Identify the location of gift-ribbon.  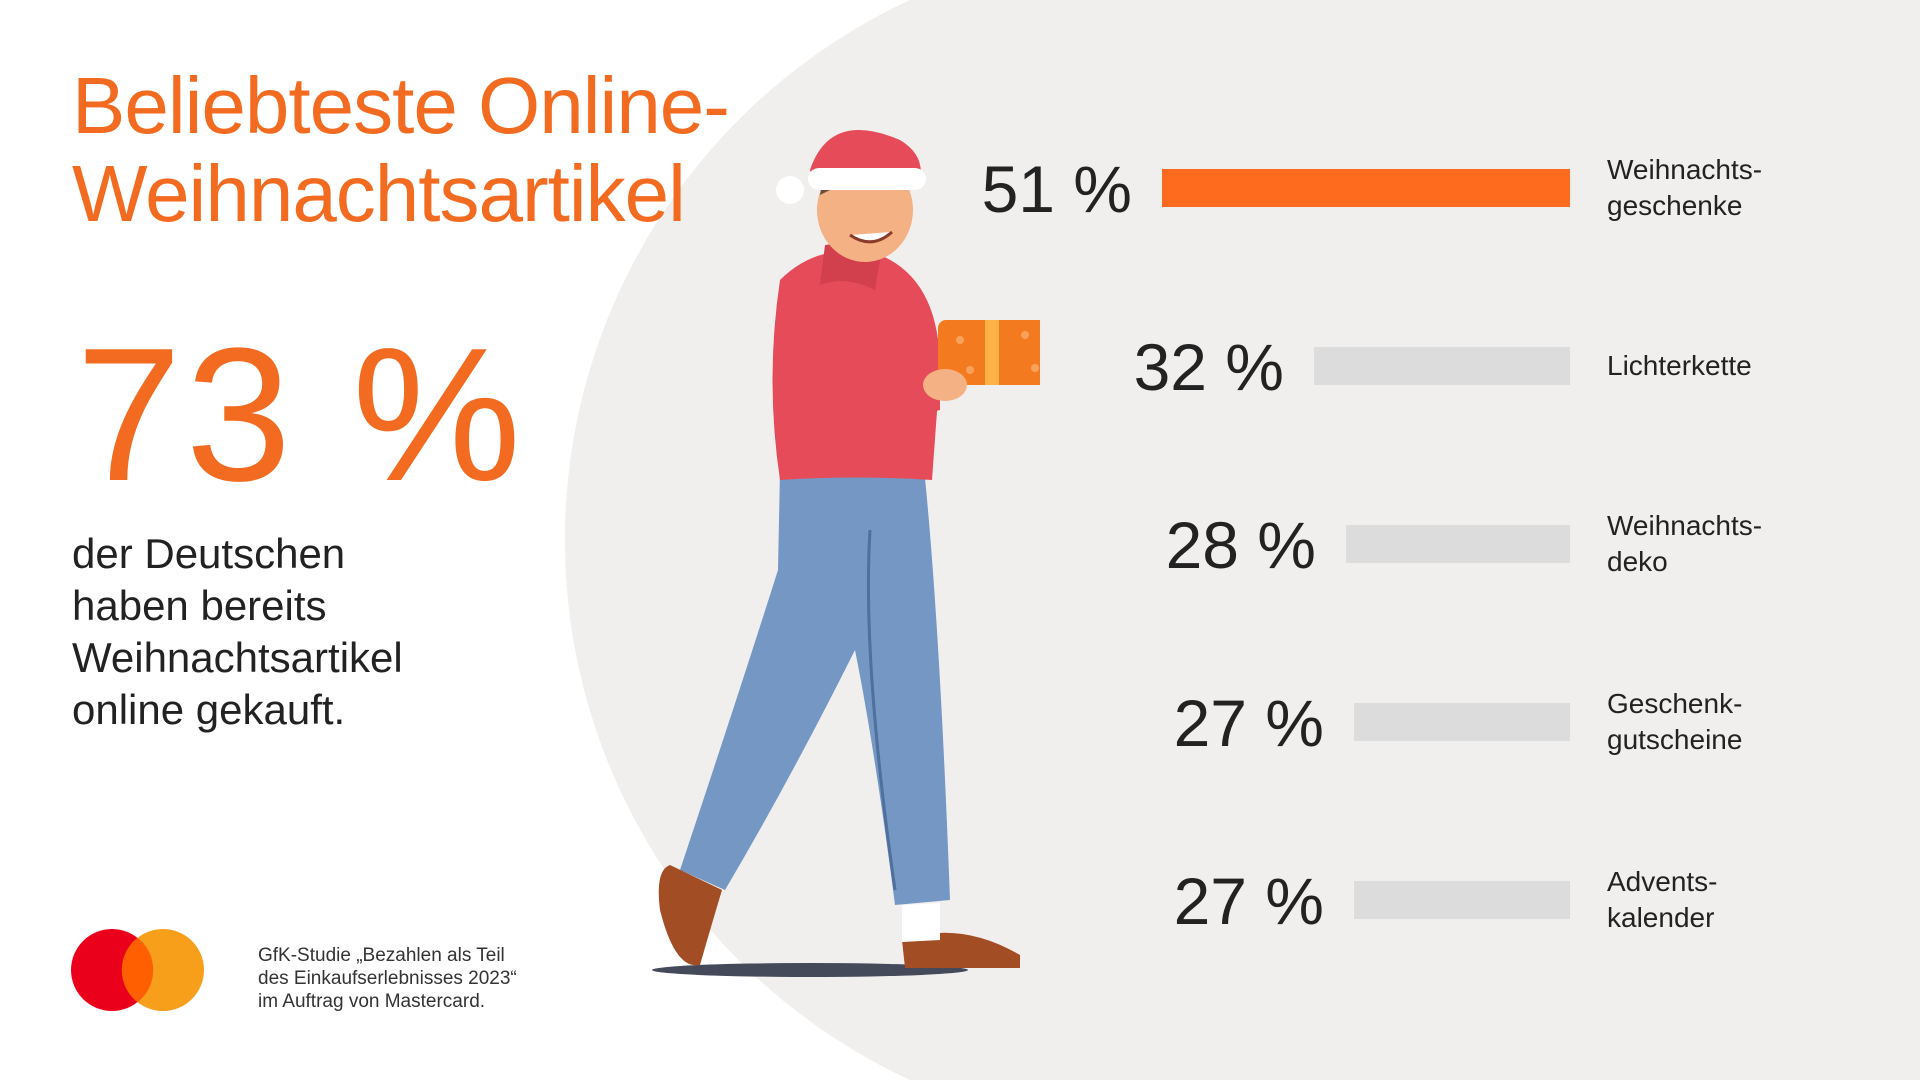
(992, 352).